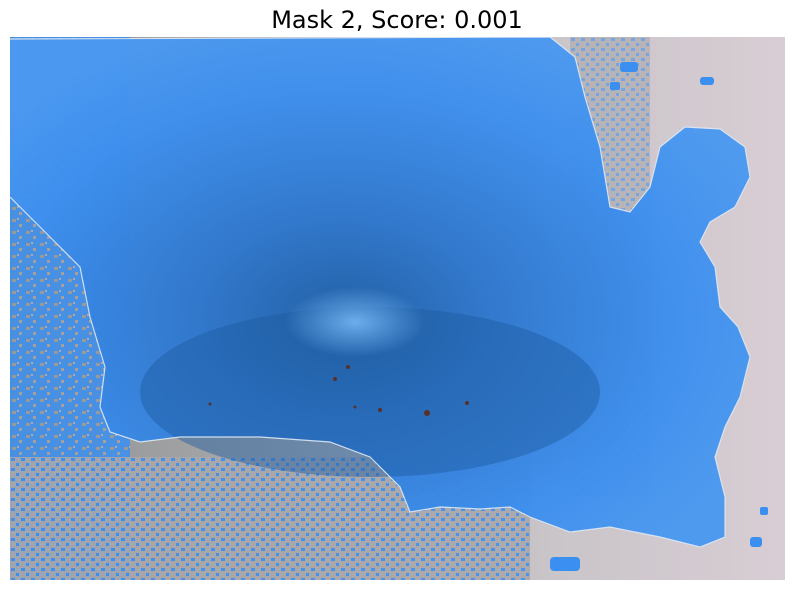 The image size is (794, 591). I want to click on figure-title: Mask 2, Score: 0.001, so click(397, 20).